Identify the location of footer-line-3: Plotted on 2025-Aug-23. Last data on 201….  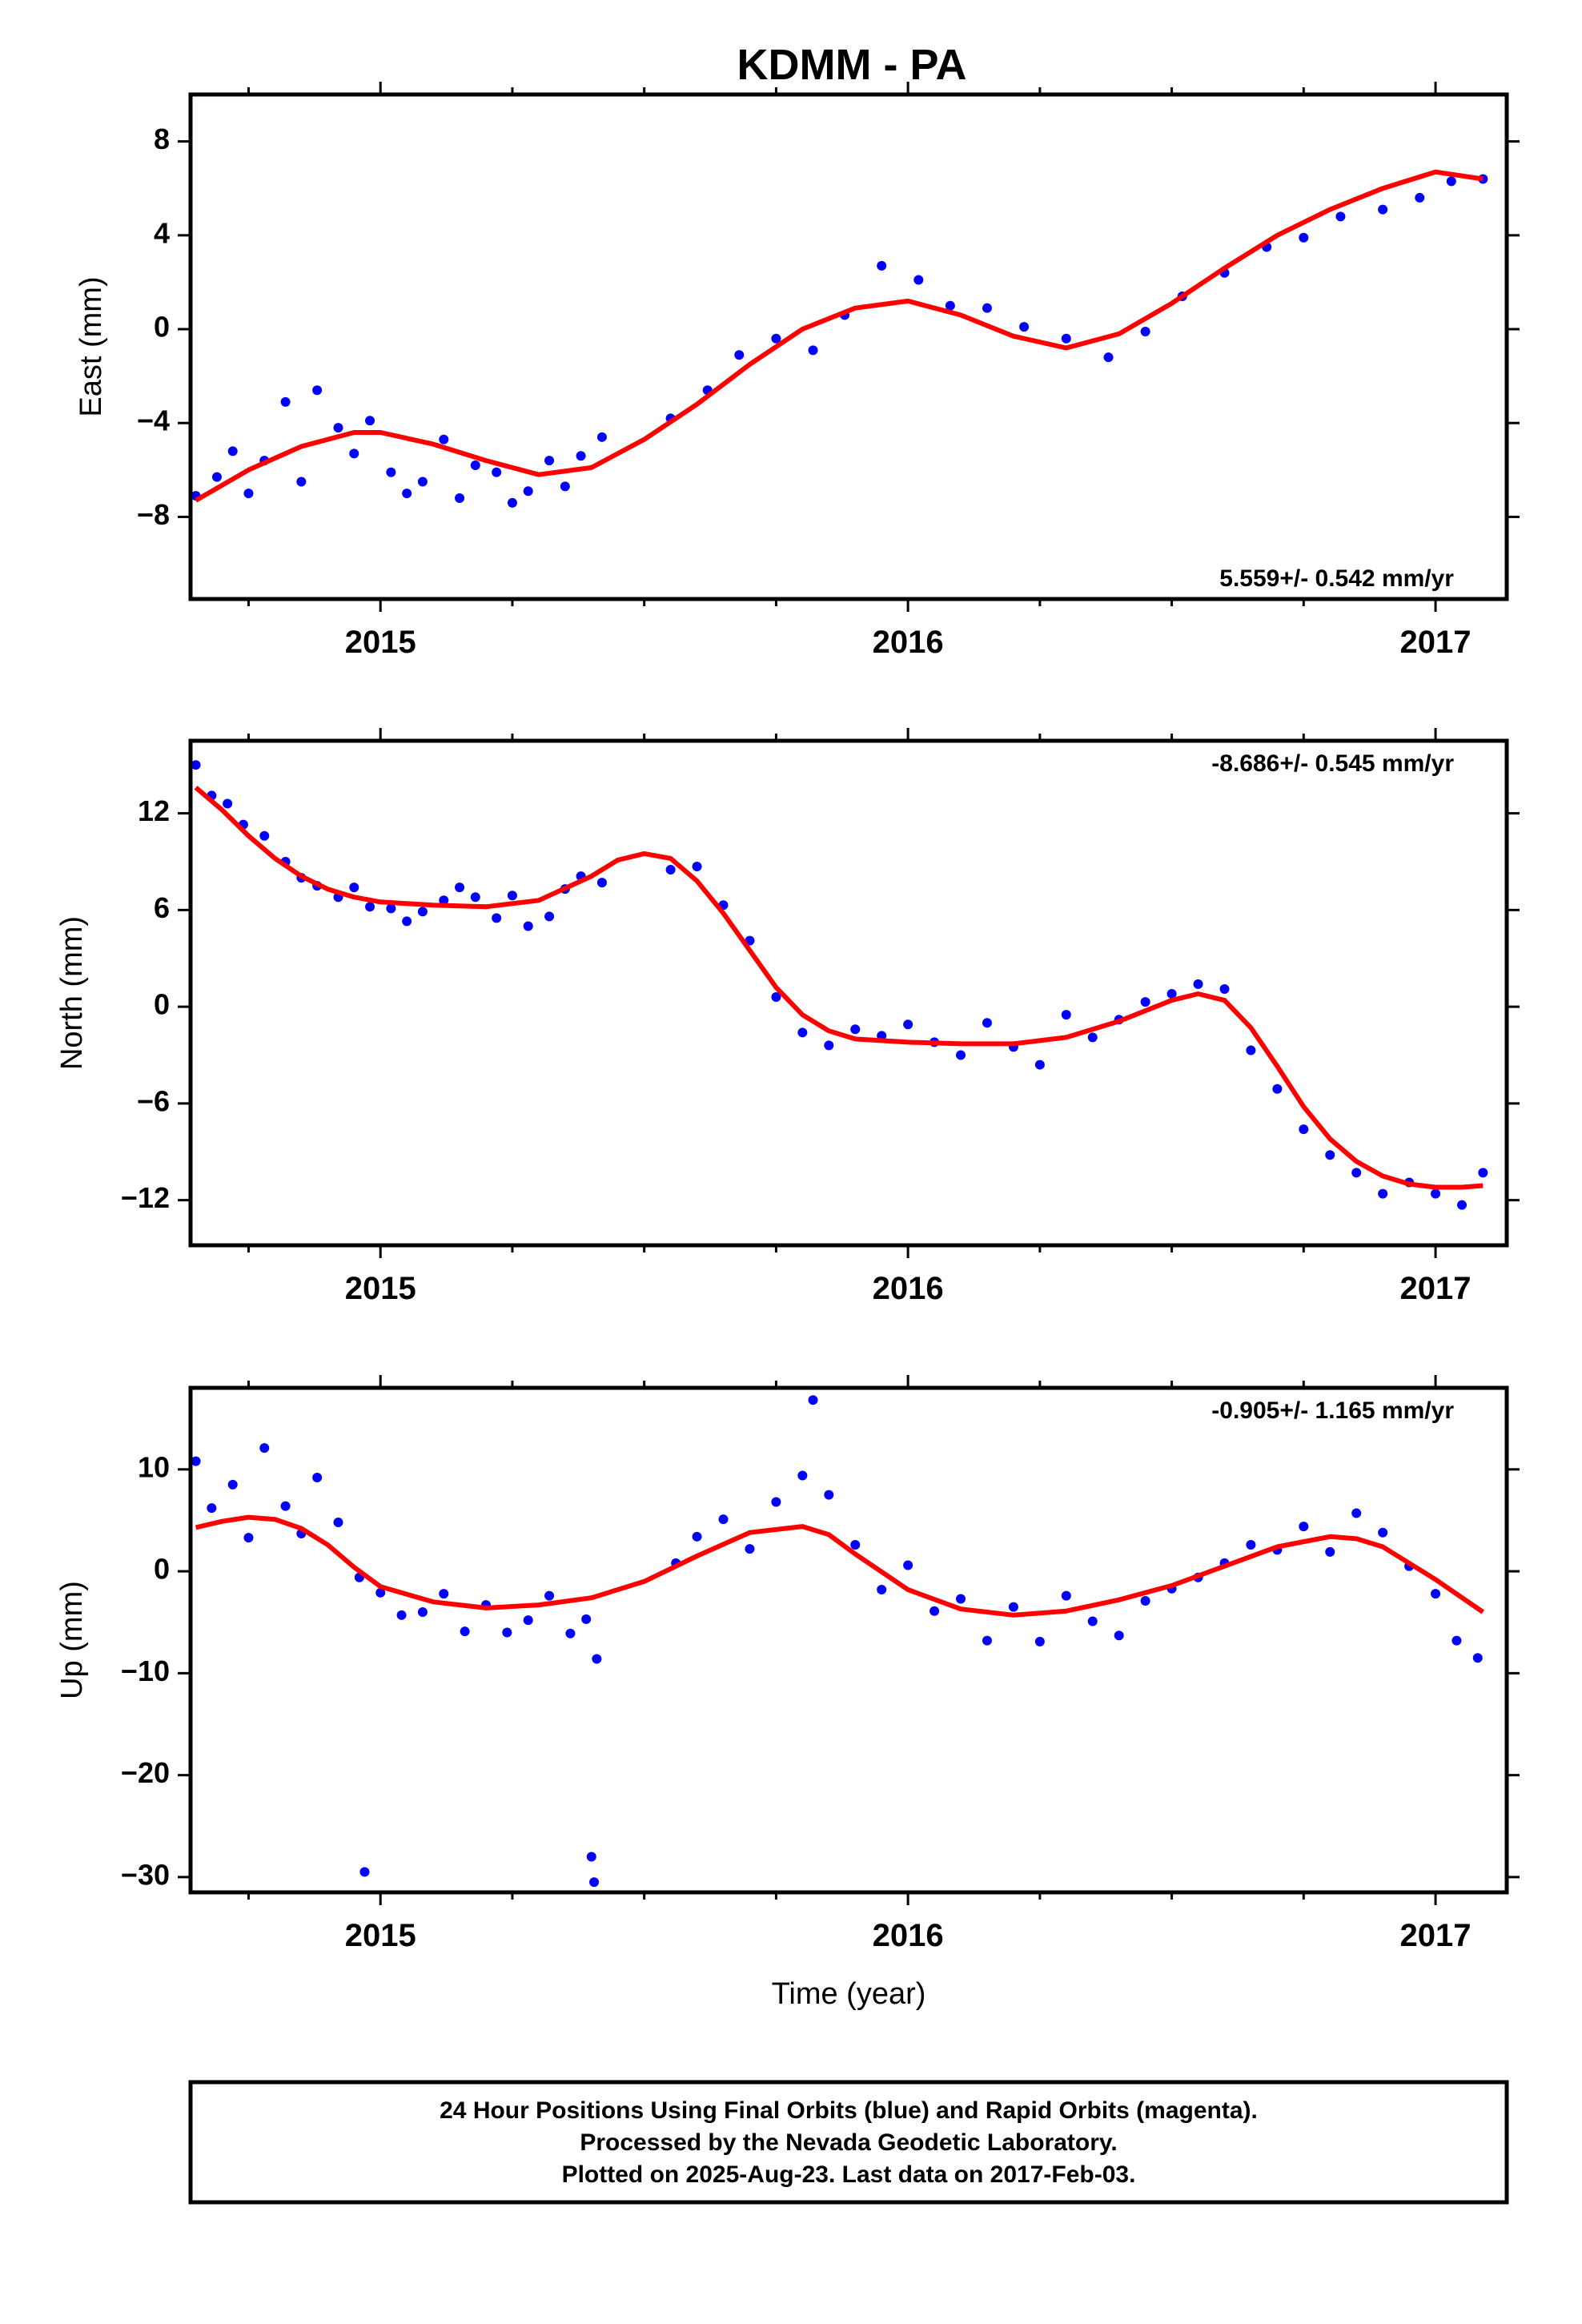
(849, 2174).